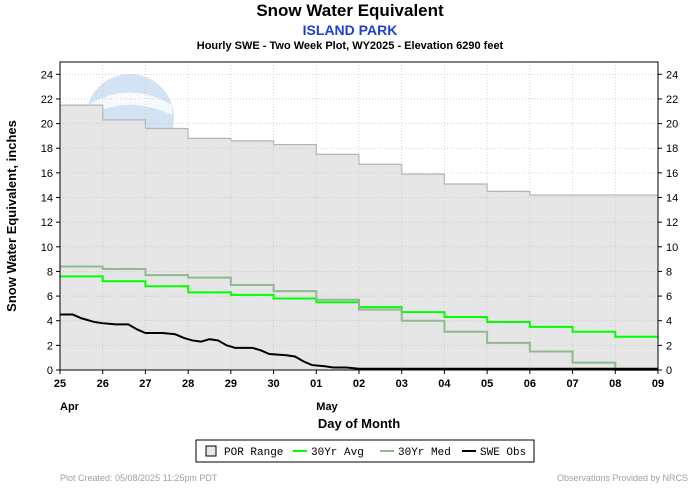  What do you see at coordinates (530, 384) in the screenshot?
I see `x-tick-label: 06` at bounding box center [530, 384].